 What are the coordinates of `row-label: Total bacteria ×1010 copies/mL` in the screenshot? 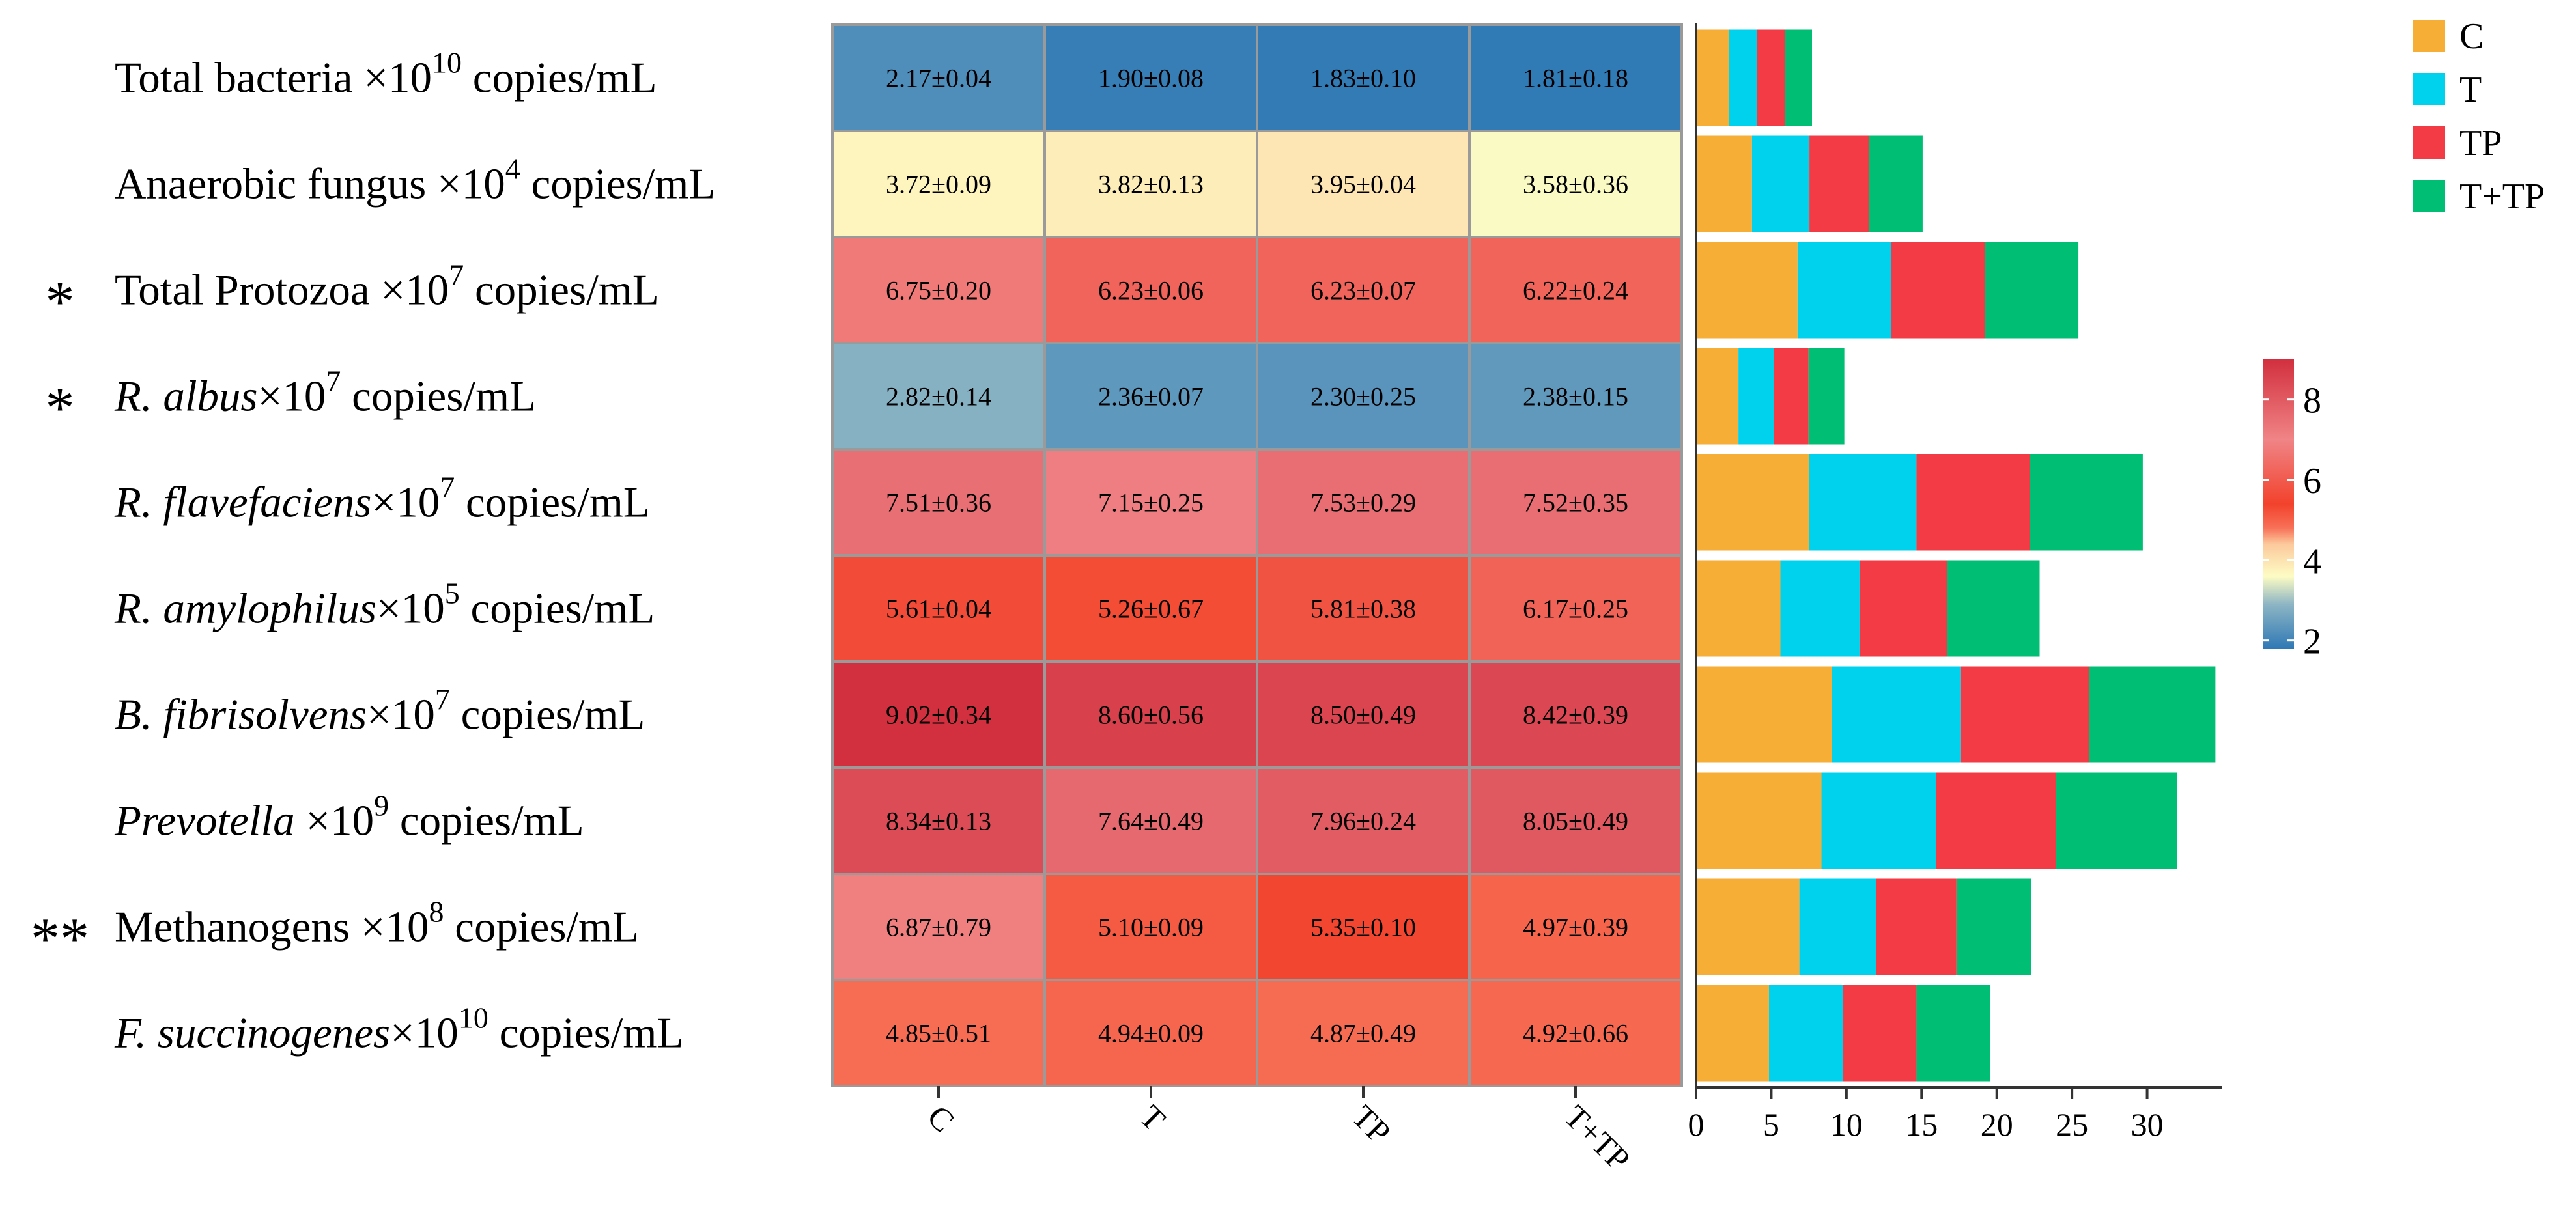 It's located at (386, 74).